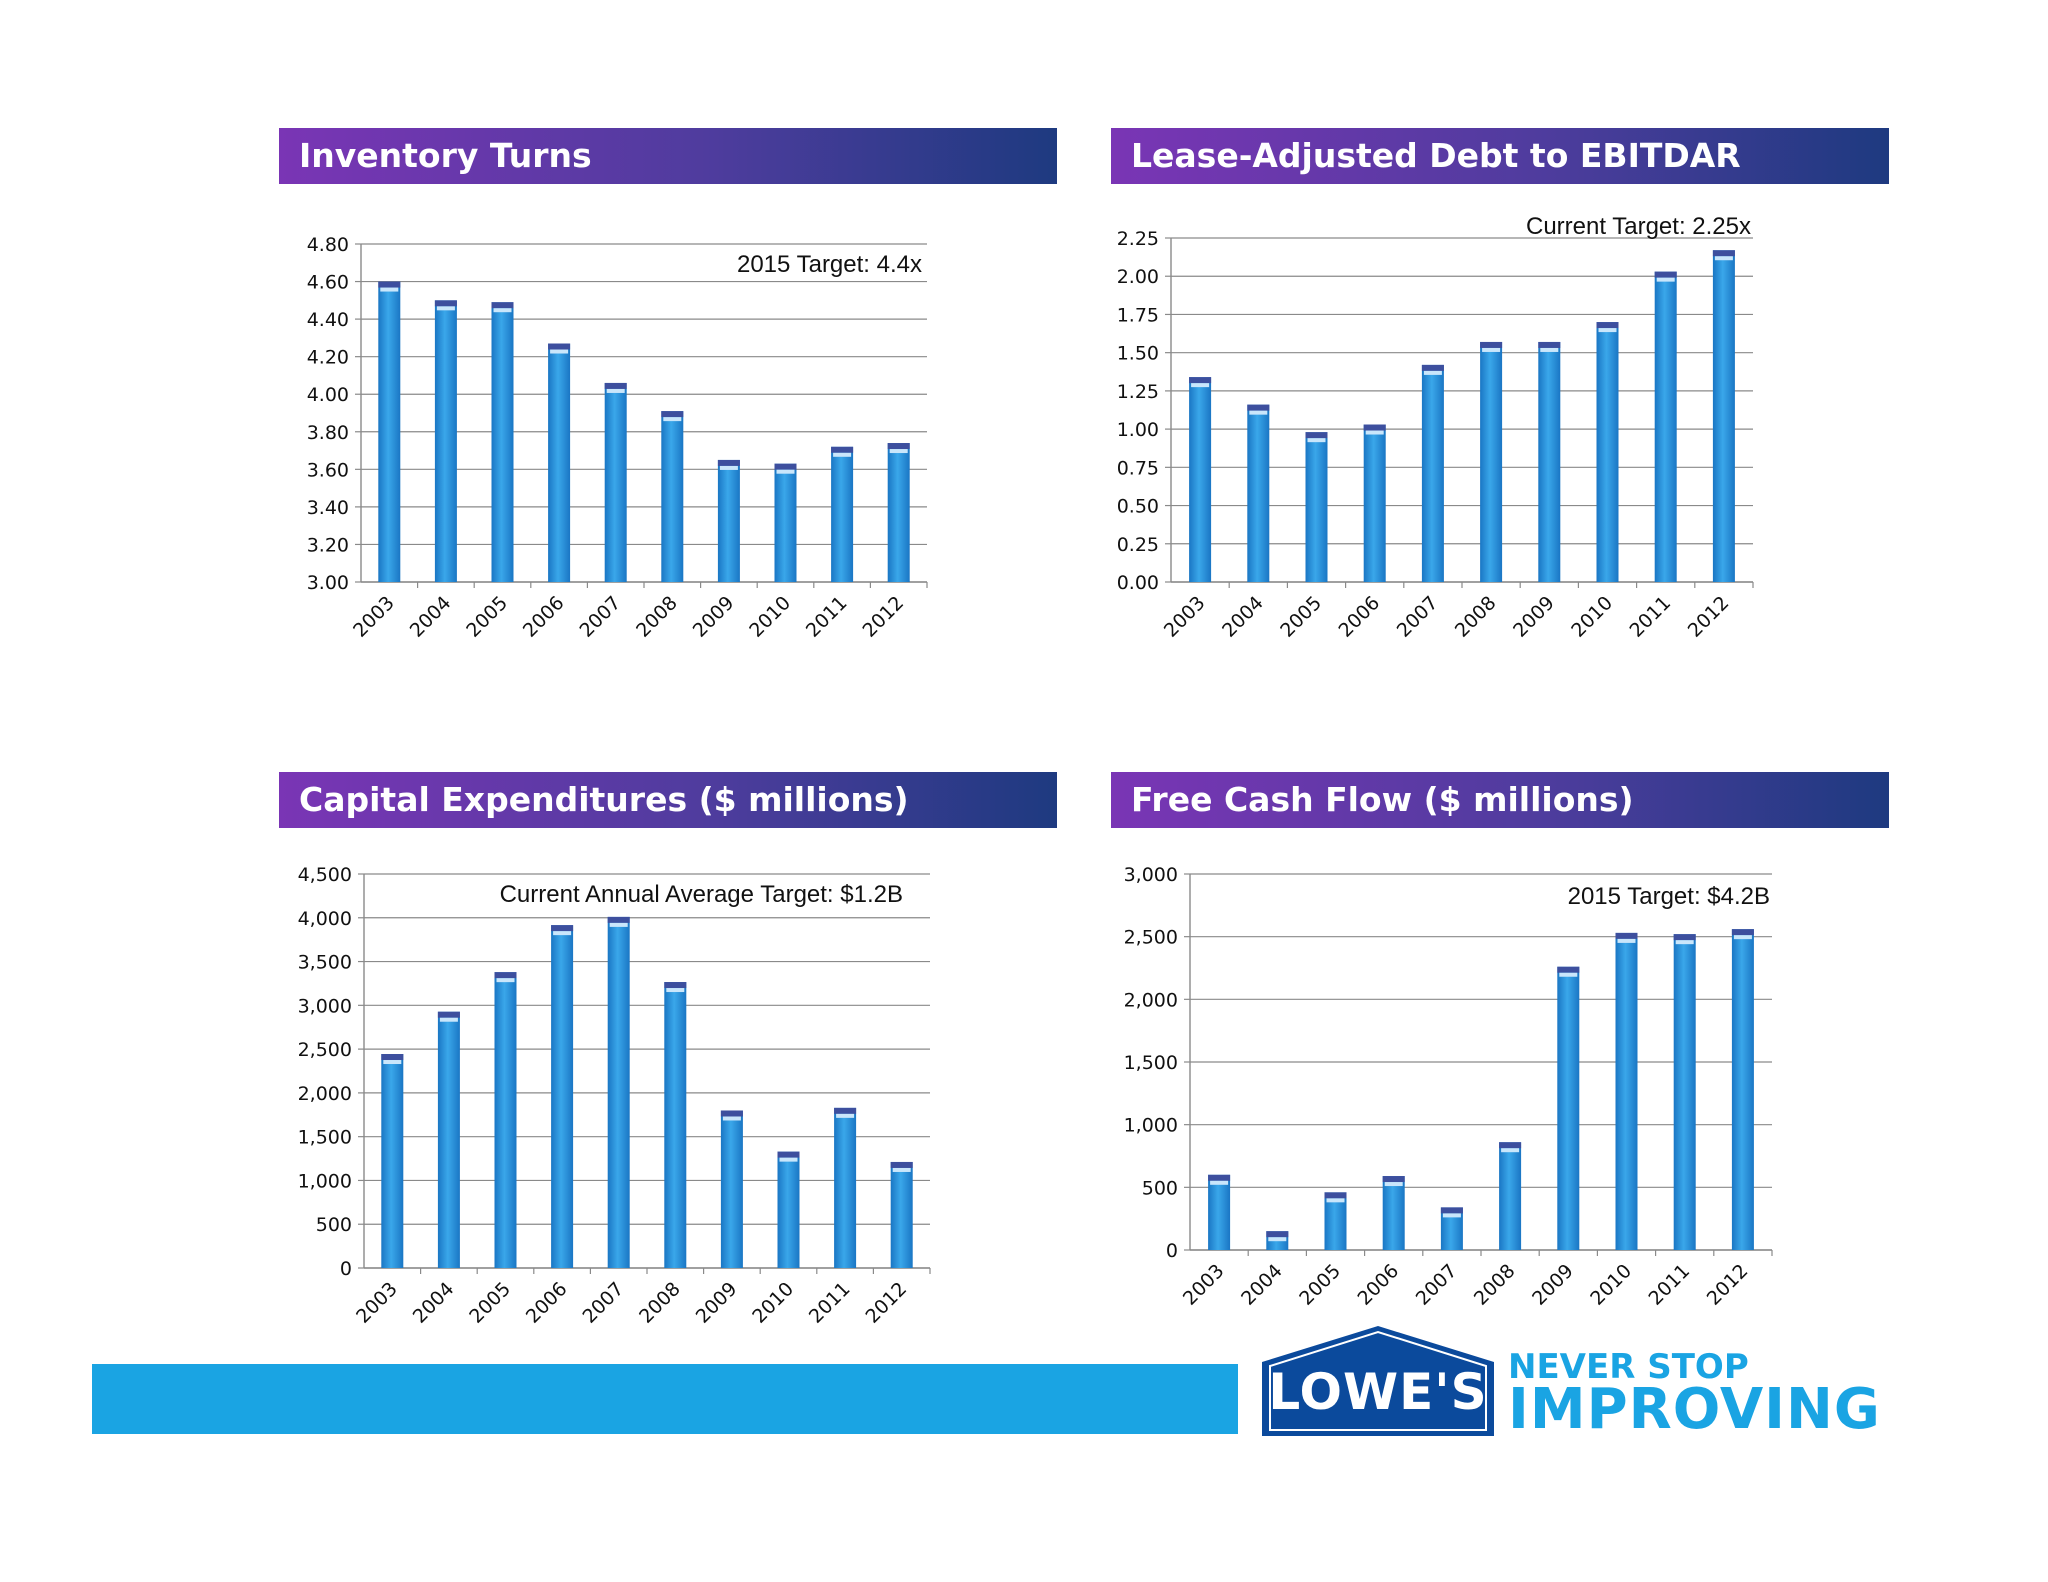  I want to click on panel-title: Free Cash Flow ($ millions), so click(1500, 800).